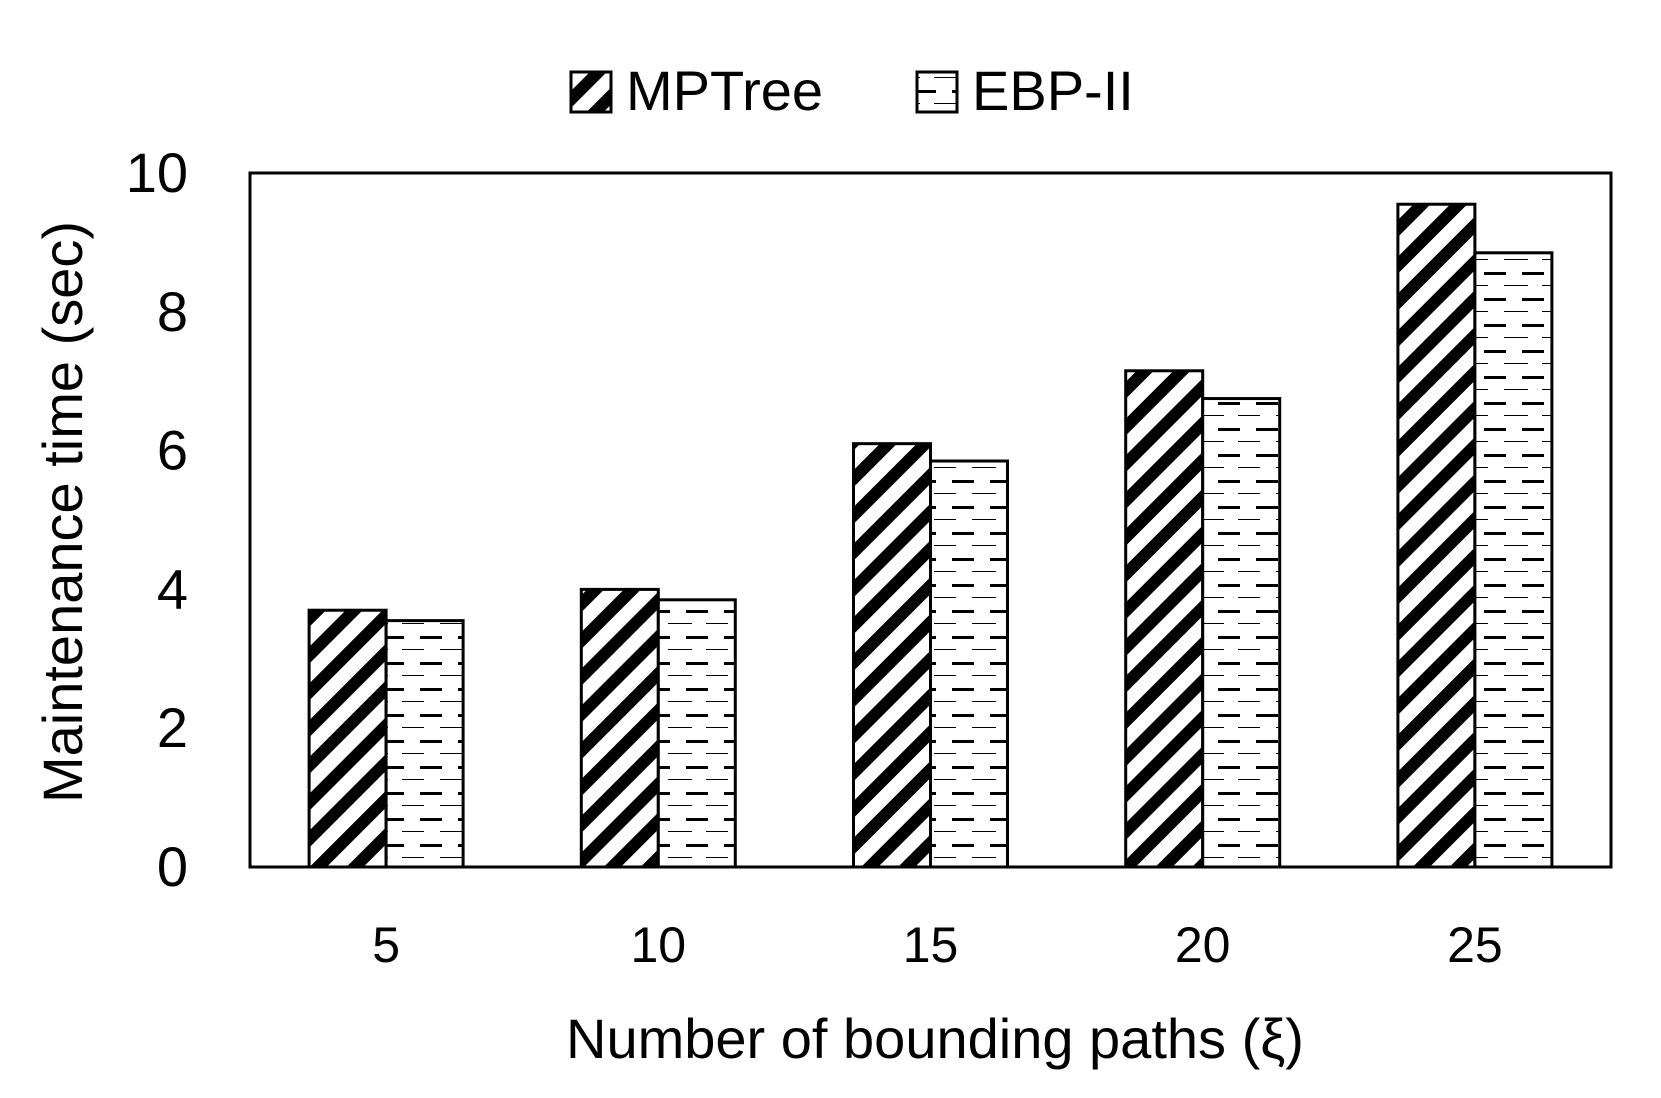 The width and height of the screenshot is (1661, 1098). What do you see at coordinates (935, 1038) in the screenshot?
I see `x-axis-title: Number of bounding paths (ξ)` at bounding box center [935, 1038].